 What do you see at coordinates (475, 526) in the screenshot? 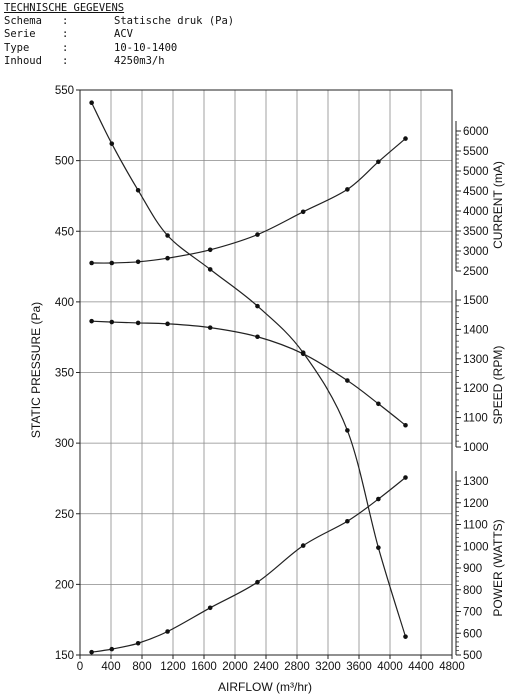
I see `right-tick-label-power: 1100` at bounding box center [475, 526].